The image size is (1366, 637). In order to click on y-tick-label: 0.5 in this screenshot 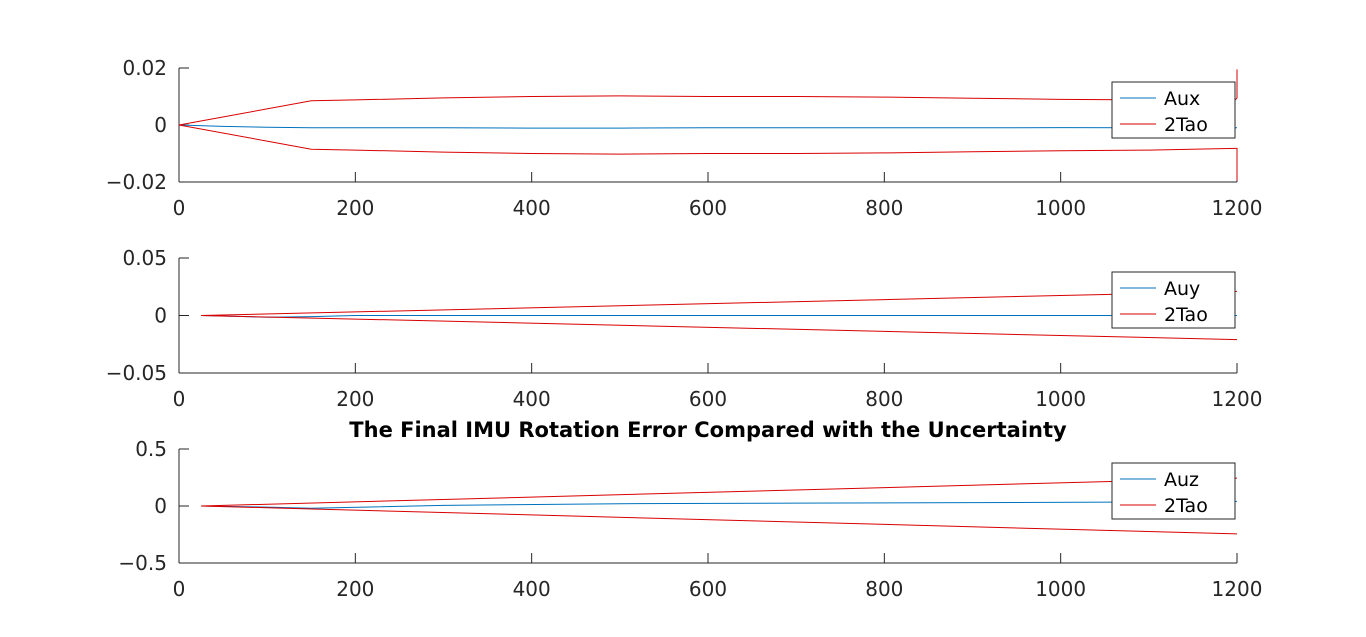, I will do `click(151, 449)`.